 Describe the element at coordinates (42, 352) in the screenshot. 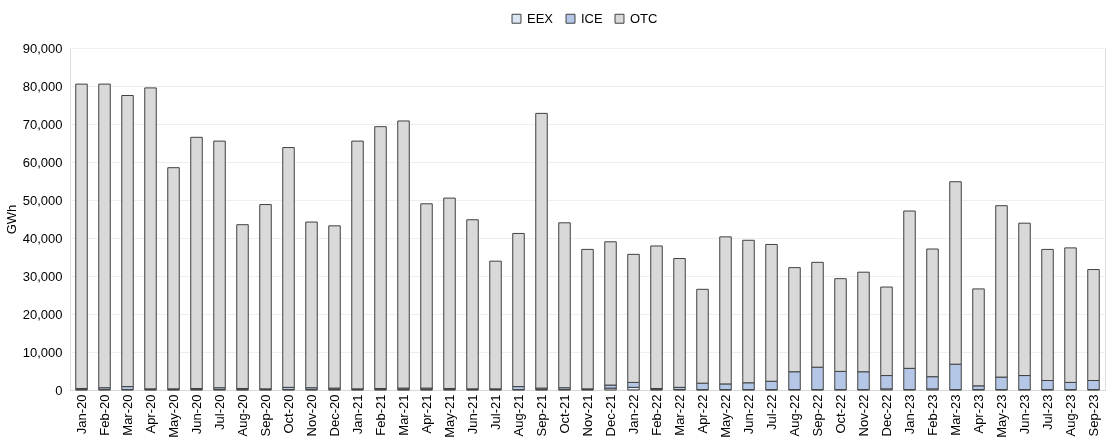

I see `y-tick-label: 10,000` at that location.